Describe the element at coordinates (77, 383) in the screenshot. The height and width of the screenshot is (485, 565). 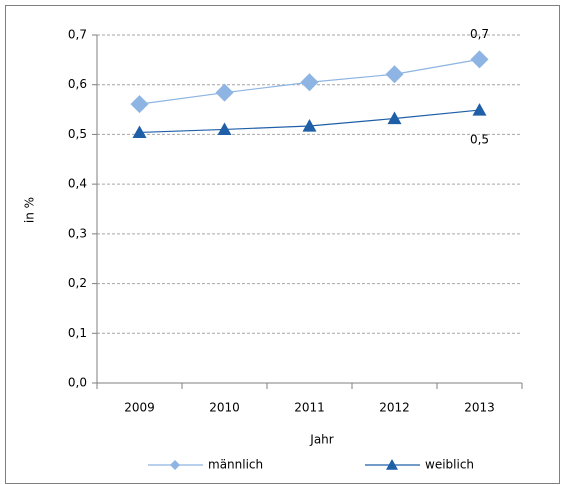
I see `y-tick-label: 0,0` at that location.